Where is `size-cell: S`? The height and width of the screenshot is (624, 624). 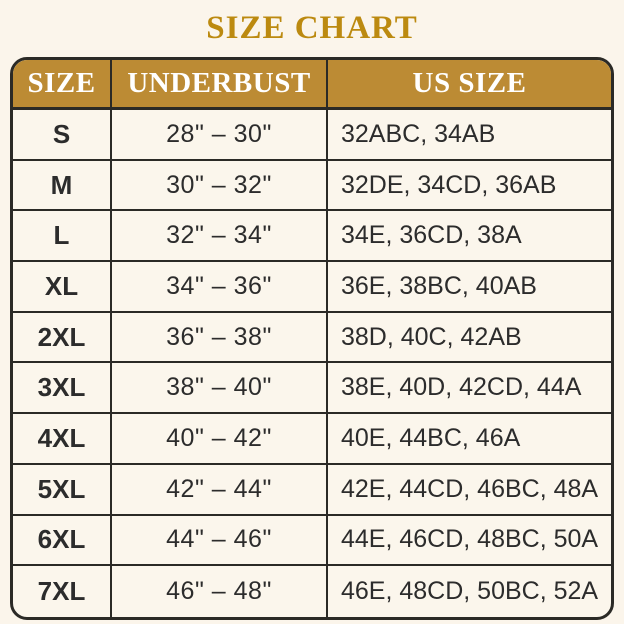
size-cell: S is located at coordinates (62, 134).